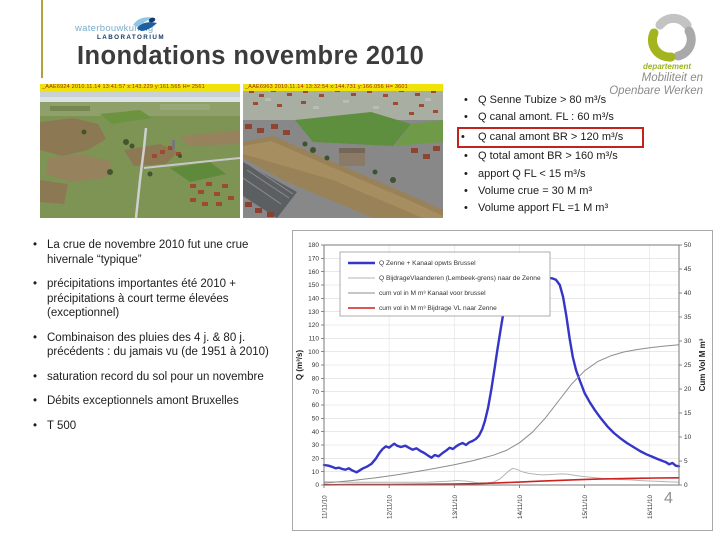 This screenshot has width=720, height=540. Describe the element at coordinates (688, 269) in the screenshot. I see `svg-text: 45` at that location.